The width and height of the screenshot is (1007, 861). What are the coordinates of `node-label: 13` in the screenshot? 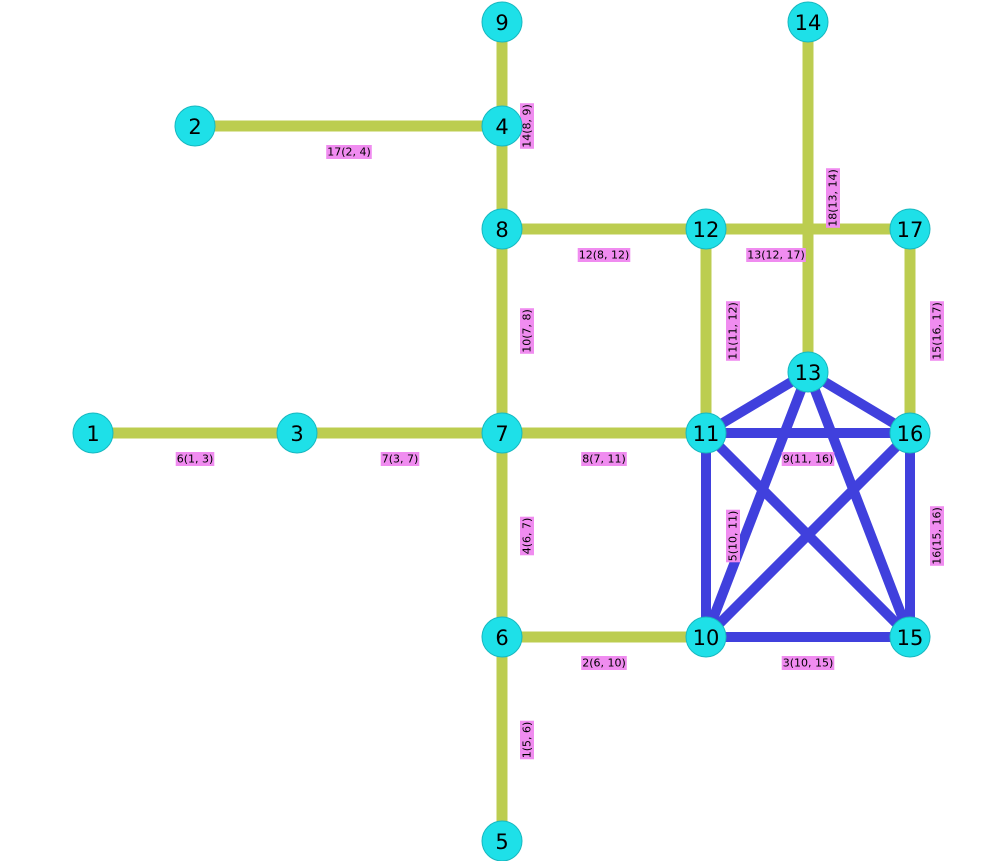 It's located at (808, 373).